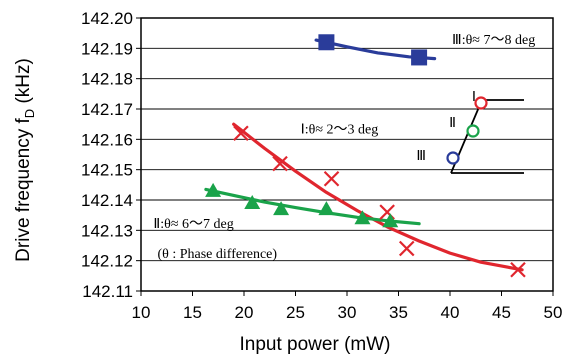  What do you see at coordinates (553, 312) in the screenshot?
I see `x-tick-label: 50` at bounding box center [553, 312].